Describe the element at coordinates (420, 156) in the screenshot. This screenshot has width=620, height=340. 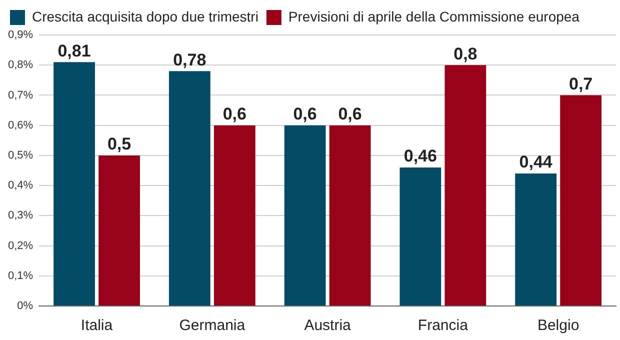
I see `data-label: 0,46` at that location.